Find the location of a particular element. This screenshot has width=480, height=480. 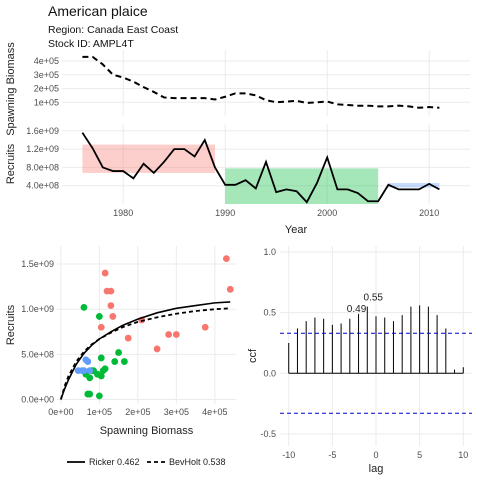

y-axis-label-recruits: Recruits is located at coordinates (11, 163).